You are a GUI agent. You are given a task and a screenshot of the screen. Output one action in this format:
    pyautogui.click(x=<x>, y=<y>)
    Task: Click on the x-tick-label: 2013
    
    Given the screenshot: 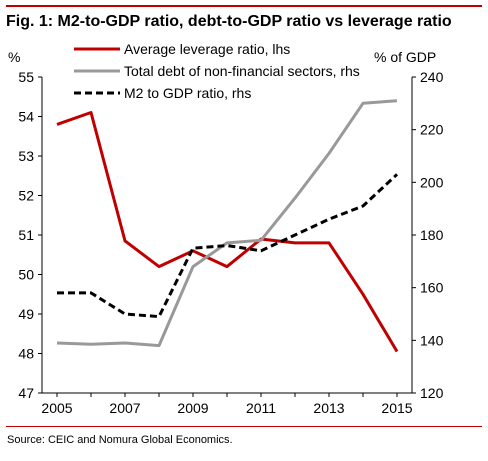 What is the action you would take?
    pyautogui.click(x=328, y=408)
    